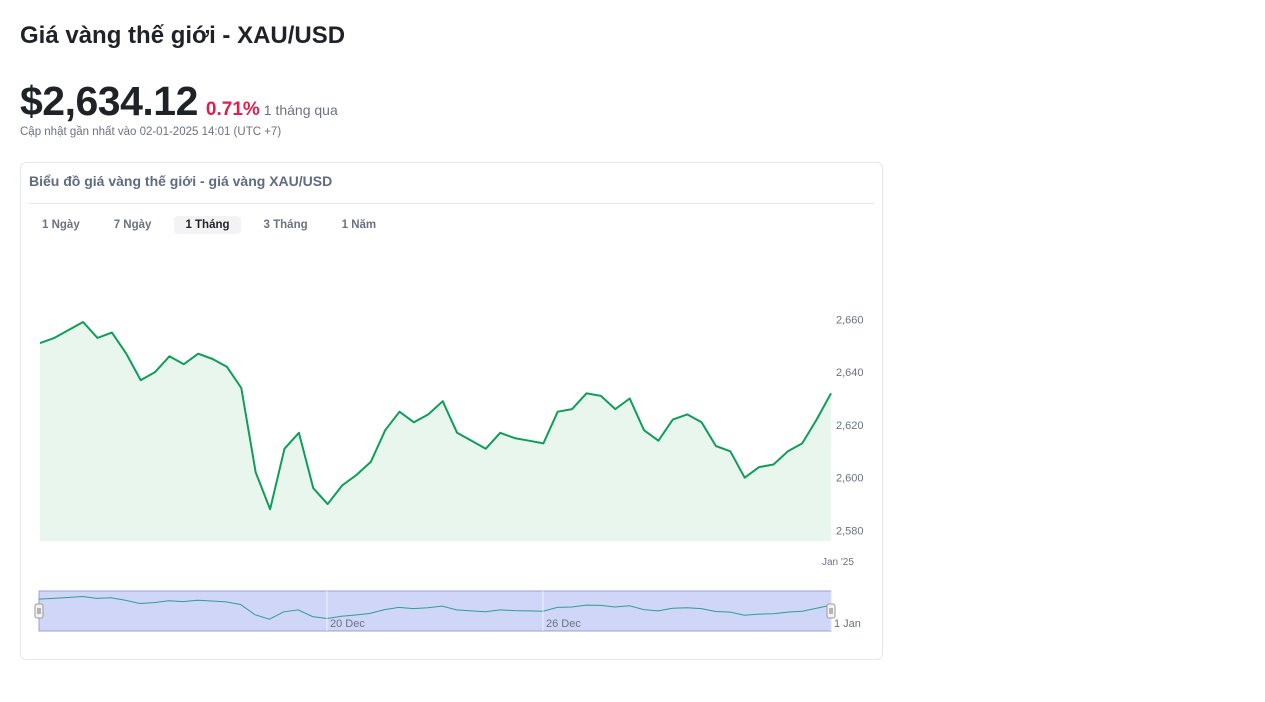 This screenshot has height=702, width=1265. Describe the element at coordinates (850, 320) in the screenshot. I see `y-tick-label: 2,660` at that location.